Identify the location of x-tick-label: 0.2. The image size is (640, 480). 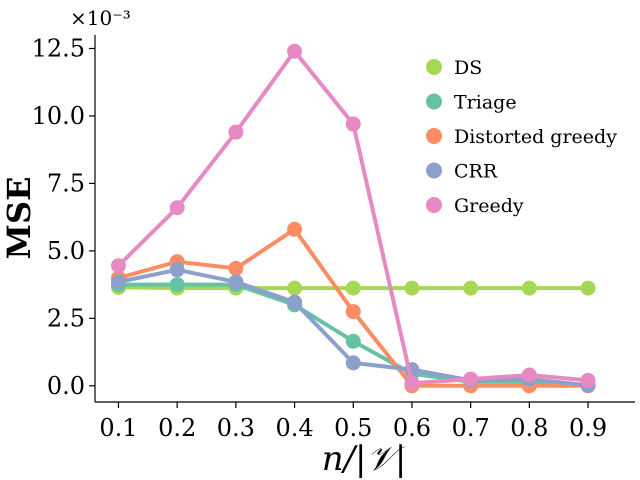
(177, 428).